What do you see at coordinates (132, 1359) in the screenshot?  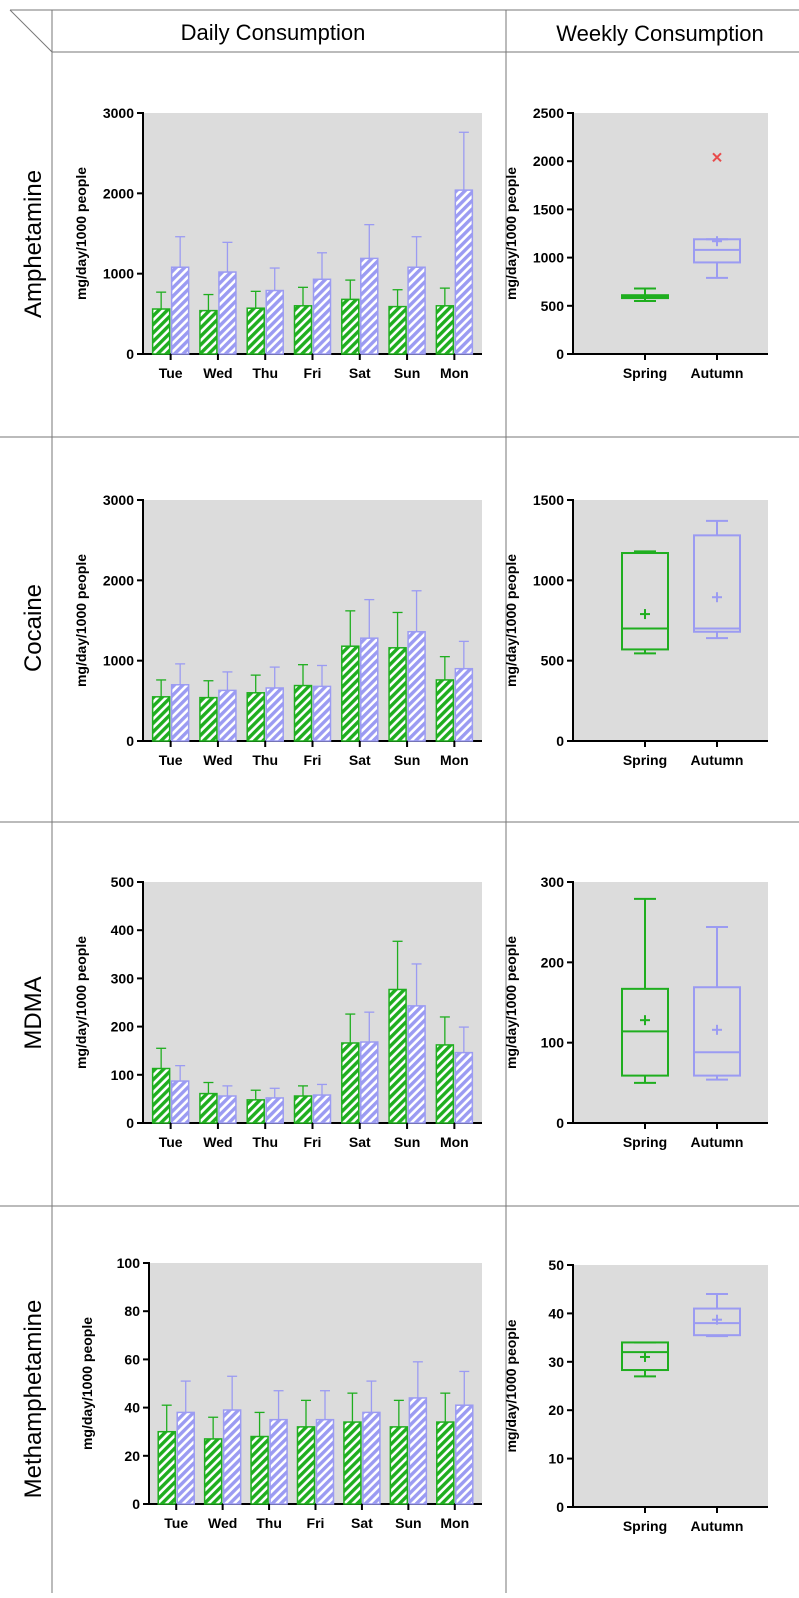 I see `daily-y-tick-label: 60` at bounding box center [132, 1359].